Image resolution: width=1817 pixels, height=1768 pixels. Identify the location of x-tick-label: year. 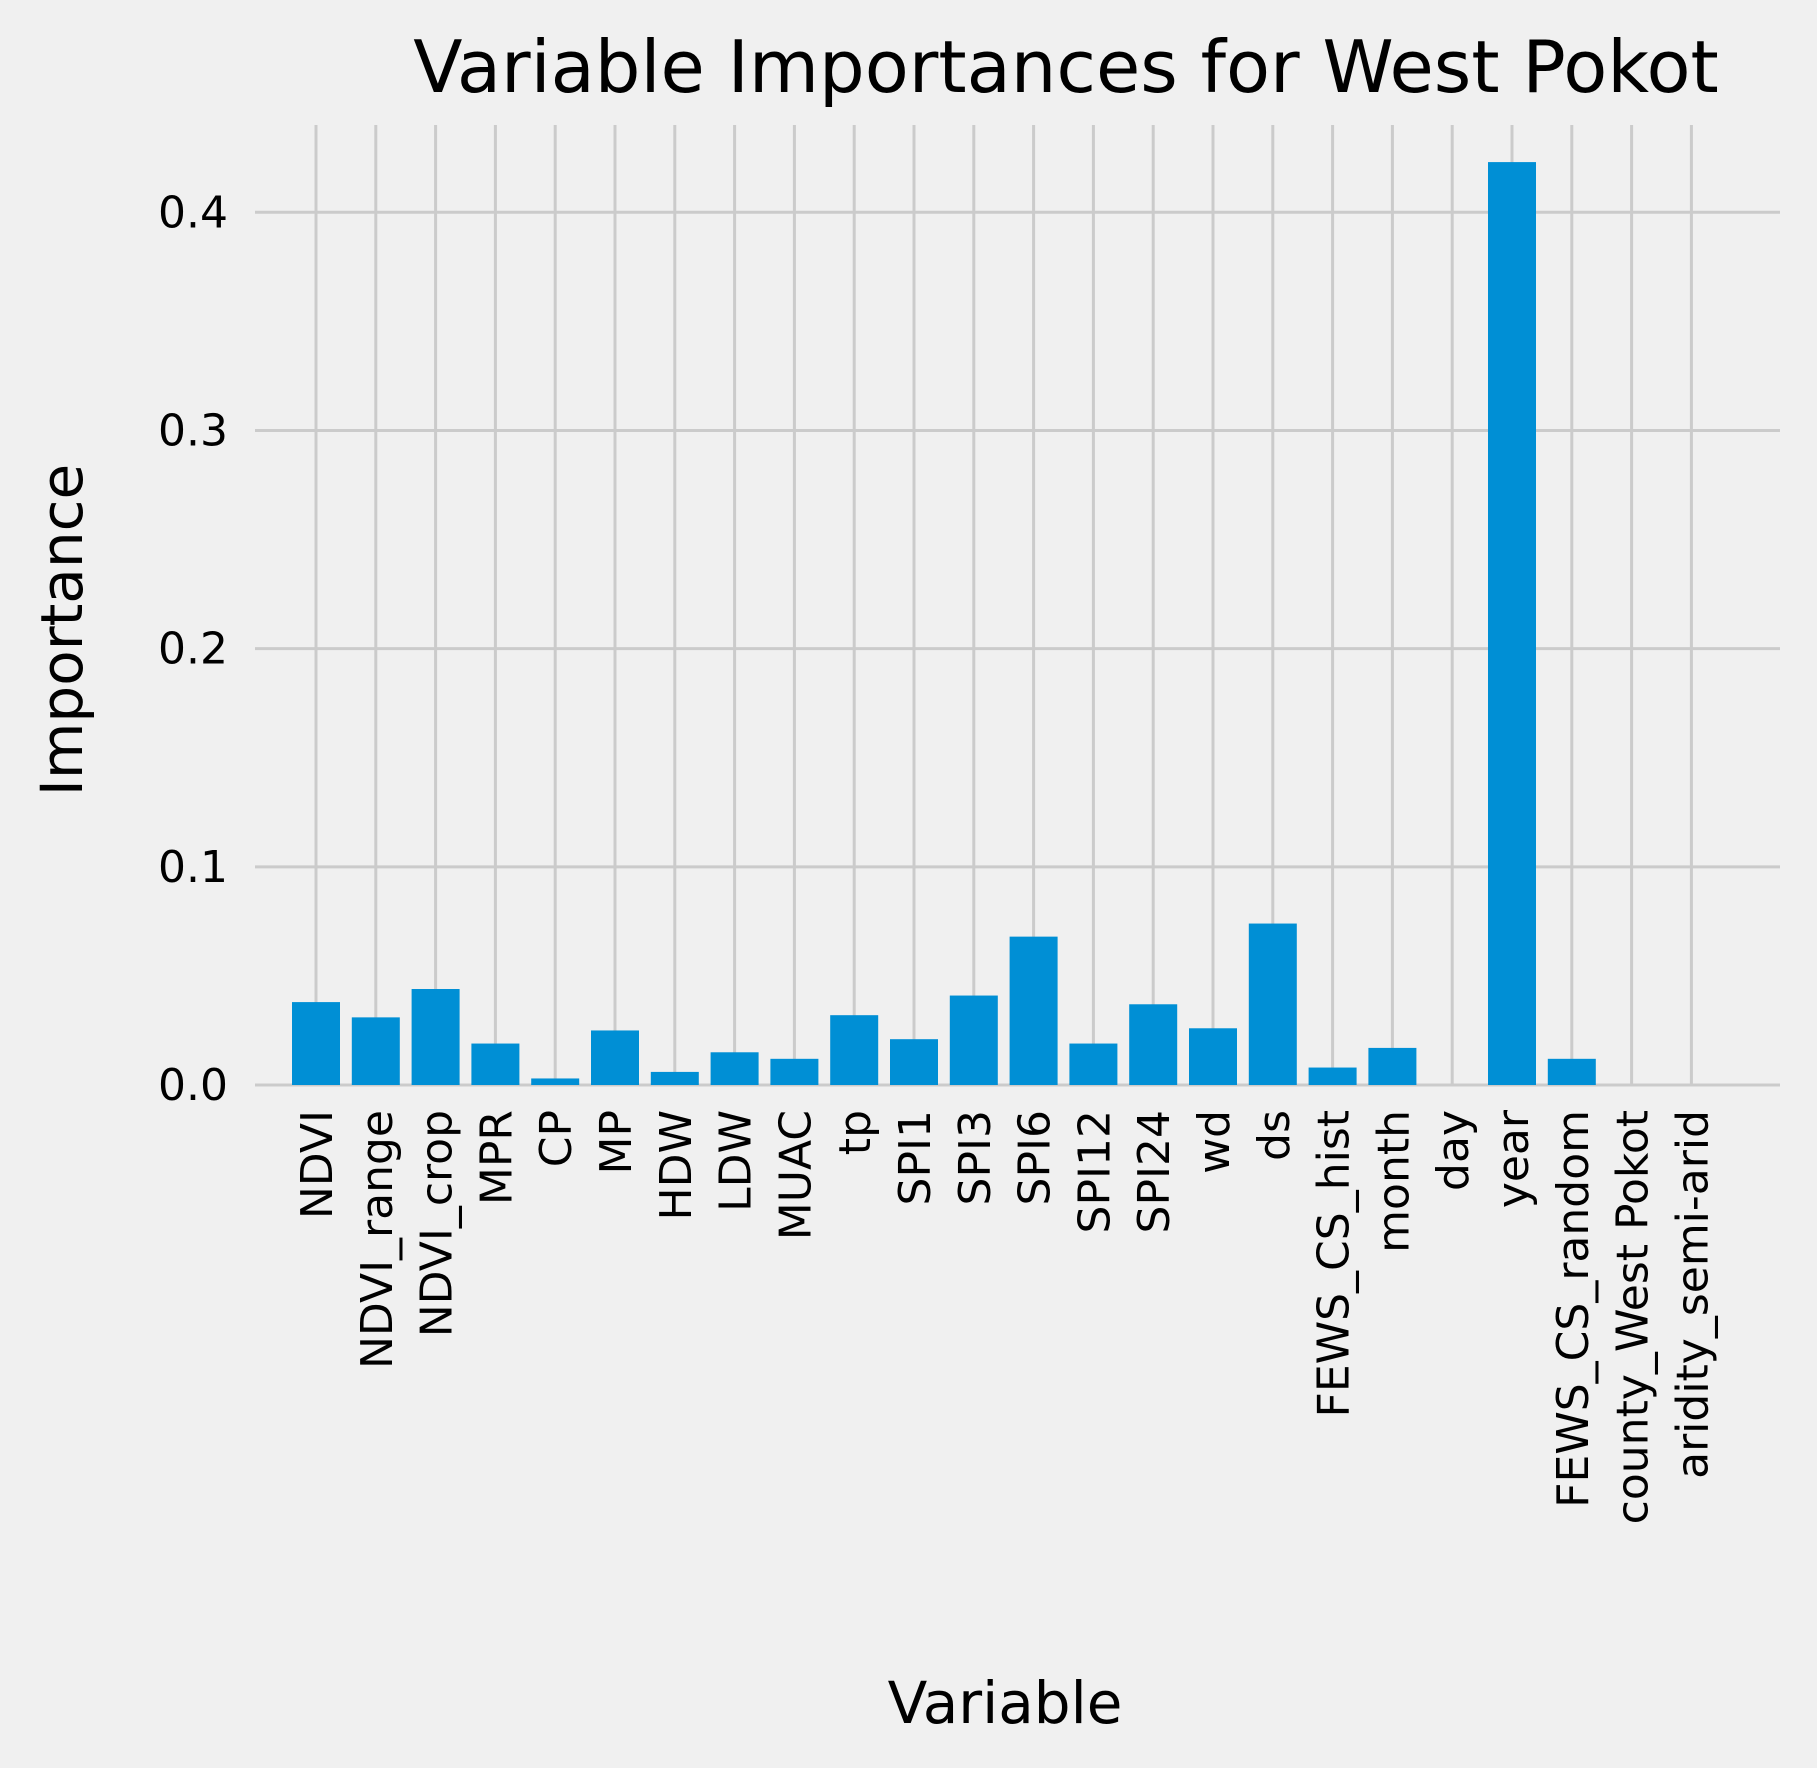
(1513, 1158).